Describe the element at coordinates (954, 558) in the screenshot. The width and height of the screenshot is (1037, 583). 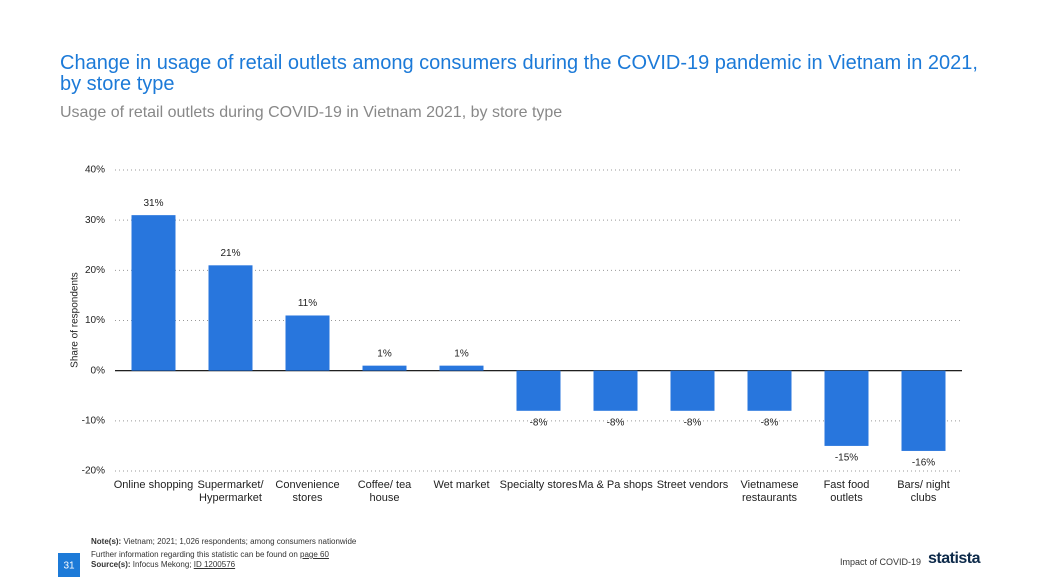
I see `brand: statista` at that location.